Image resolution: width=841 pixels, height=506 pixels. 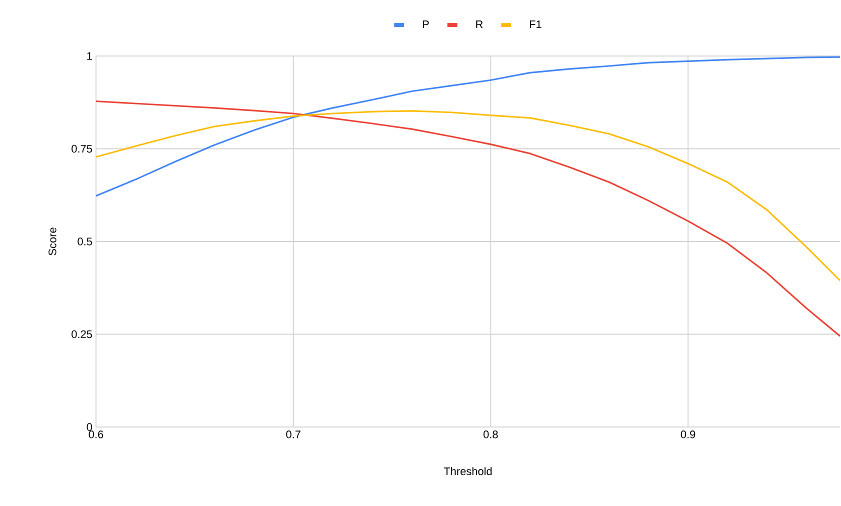 I want to click on y-tick-label: 0.75, so click(x=82, y=148).